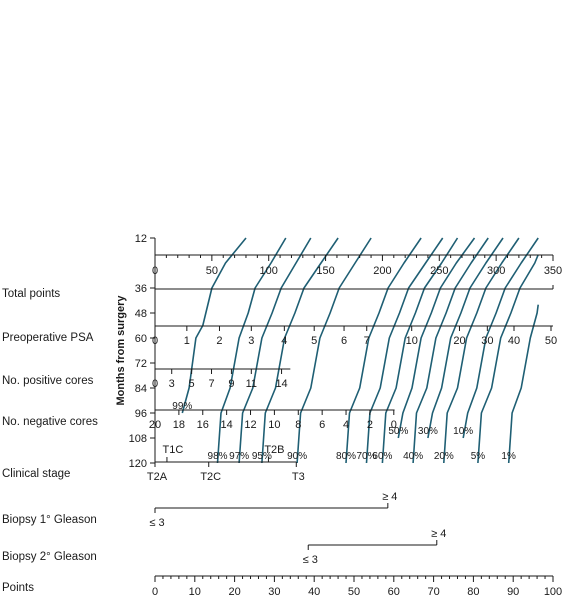 The width and height of the screenshot is (564, 595). Describe the element at coordinates (231, 384) in the screenshot. I see `row-tick-label: 9` at that location.